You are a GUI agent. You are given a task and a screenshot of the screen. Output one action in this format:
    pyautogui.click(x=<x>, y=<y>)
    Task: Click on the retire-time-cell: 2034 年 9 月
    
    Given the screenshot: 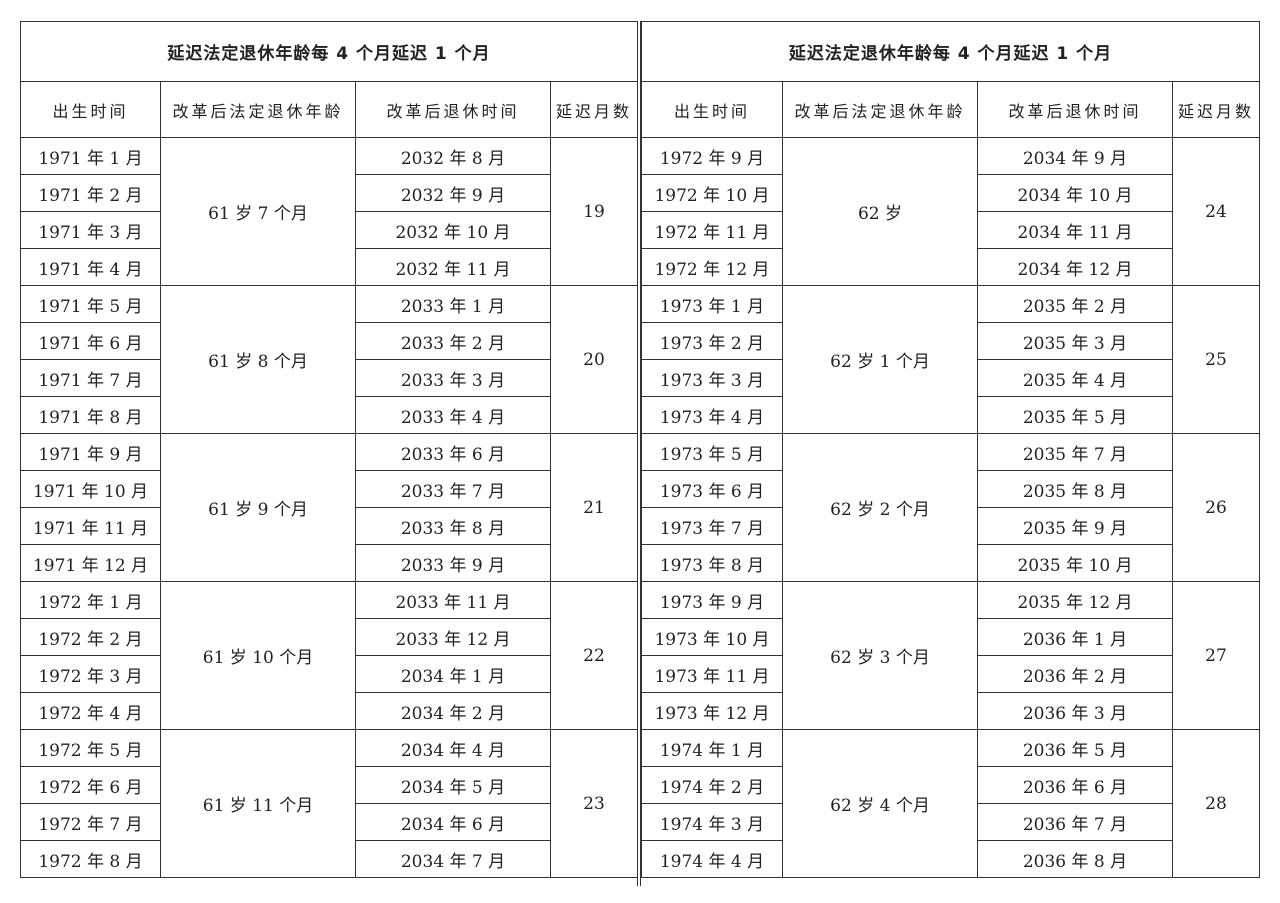 What is the action you would take?
    pyautogui.click(x=1075, y=156)
    